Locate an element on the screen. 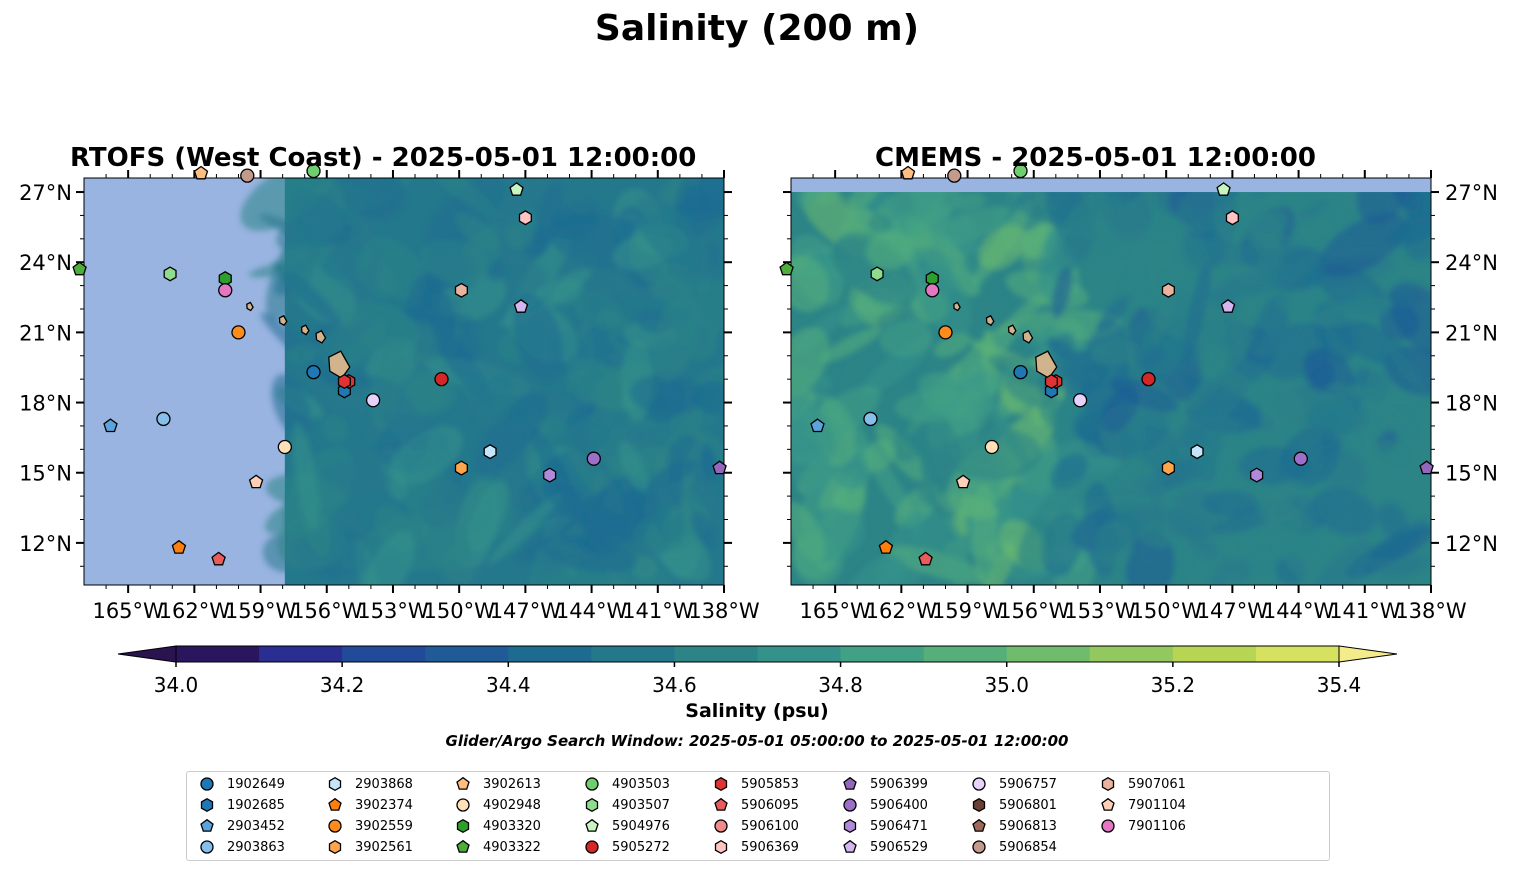 Image resolution: width=1514 pixels, height=889 pixels. legend-item-3902374: 3902374 is located at coordinates (370, 805).